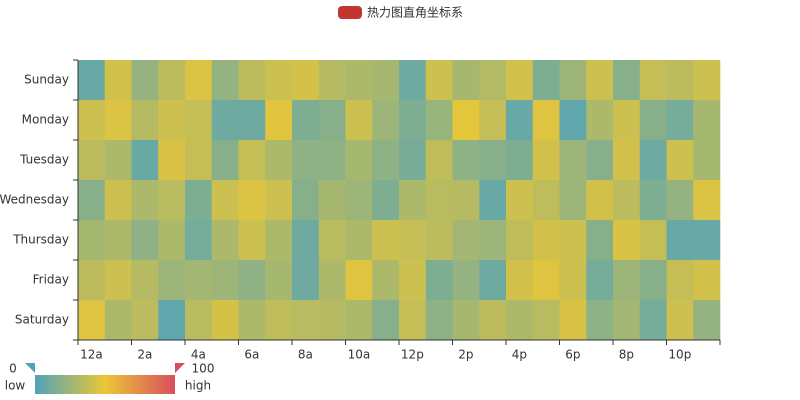 The height and width of the screenshot is (400, 800). Describe the element at coordinates (572, 355) in the screenshot. I see `x-tick-label: 6p` at that location.